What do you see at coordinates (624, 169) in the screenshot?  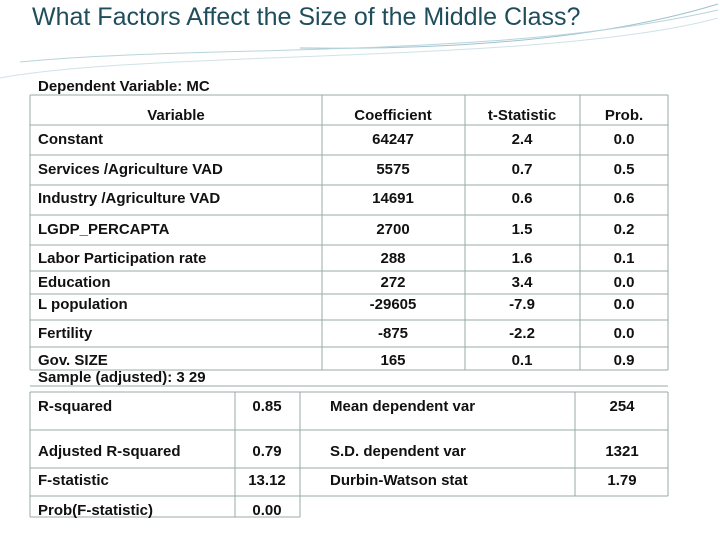 I see `cell-value: 0.5` at bounding box center [624, 169].